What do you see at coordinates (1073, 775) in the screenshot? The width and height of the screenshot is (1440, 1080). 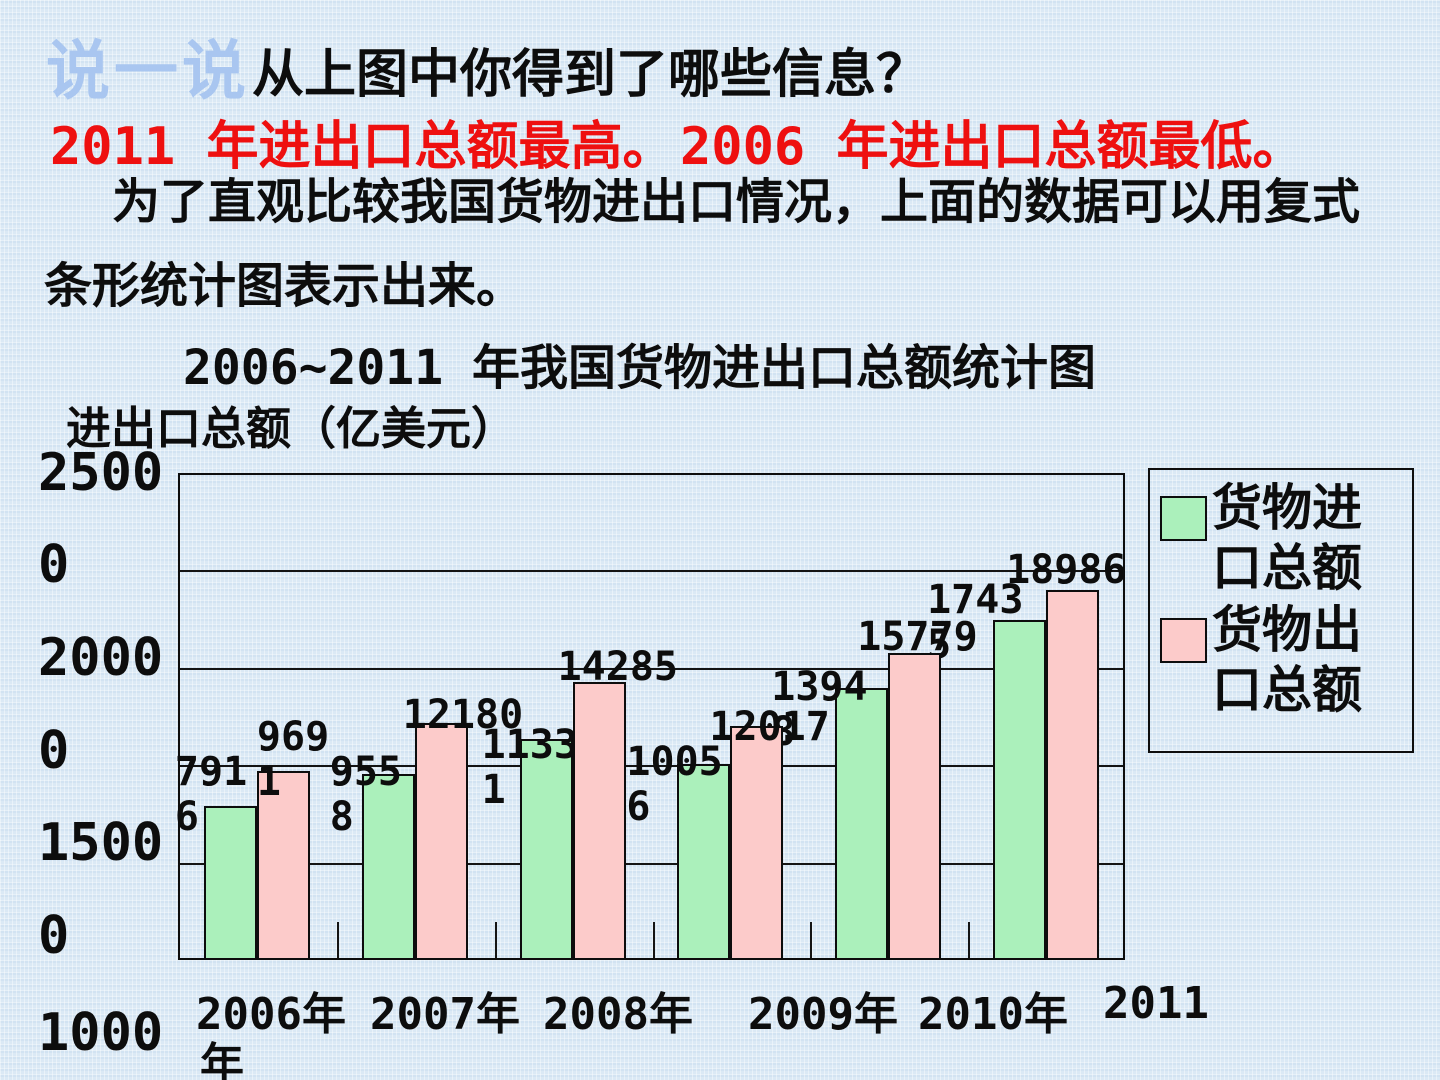 I see `bar-export-2011年` at bounding box center [1073, 775].